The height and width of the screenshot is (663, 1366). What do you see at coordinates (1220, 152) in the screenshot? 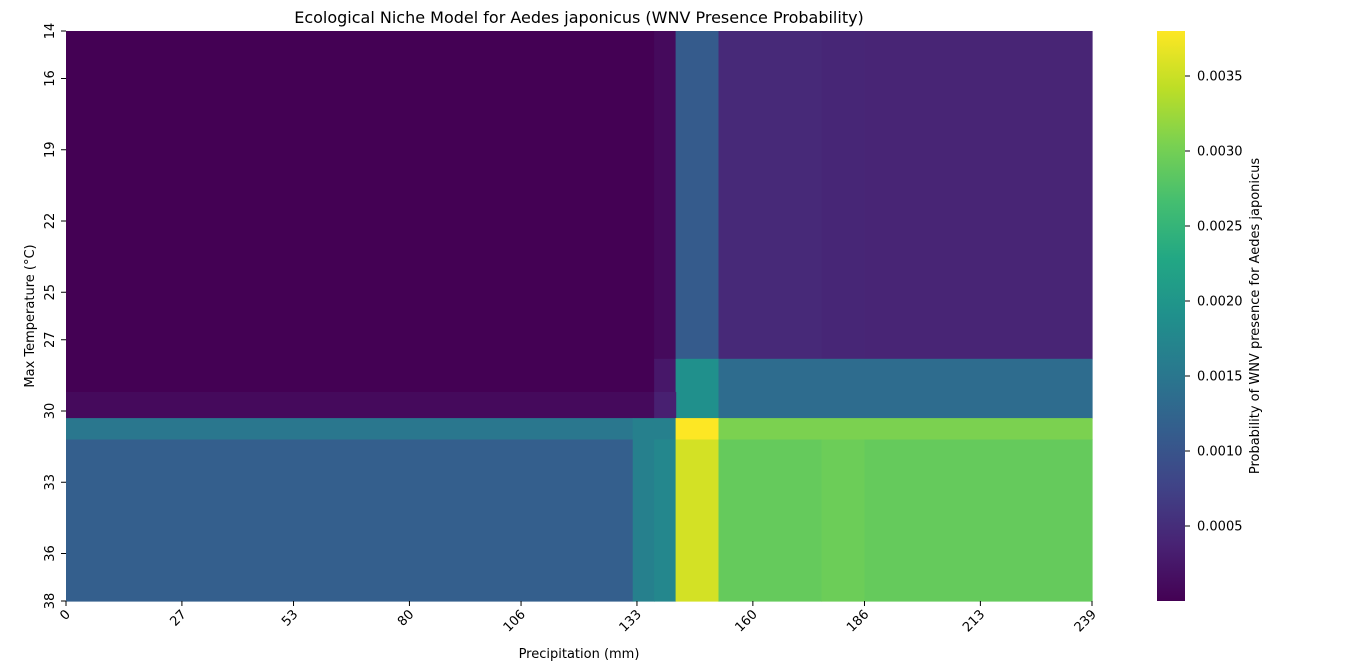
I see `colorbar-tick-label: 0.0030` at bounding box center [1220, 152].